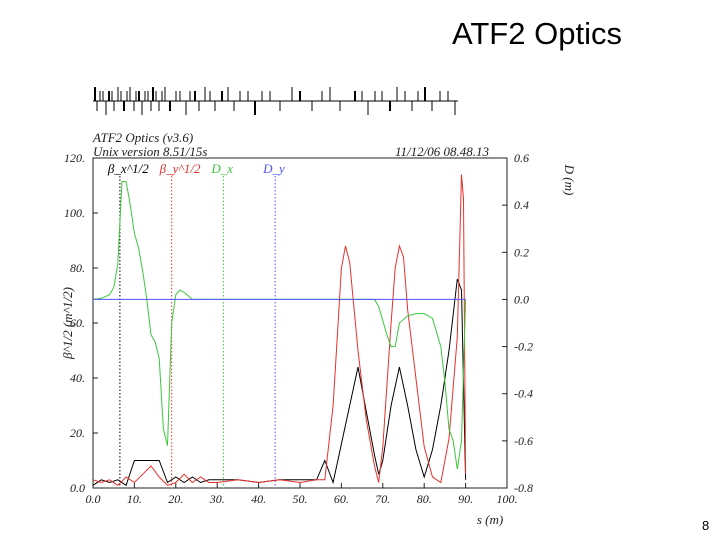 The image size is (720, 540). Describe the element at coordinates (197, 332) in the screenshot. I see `legend-marker-lines` at that location.